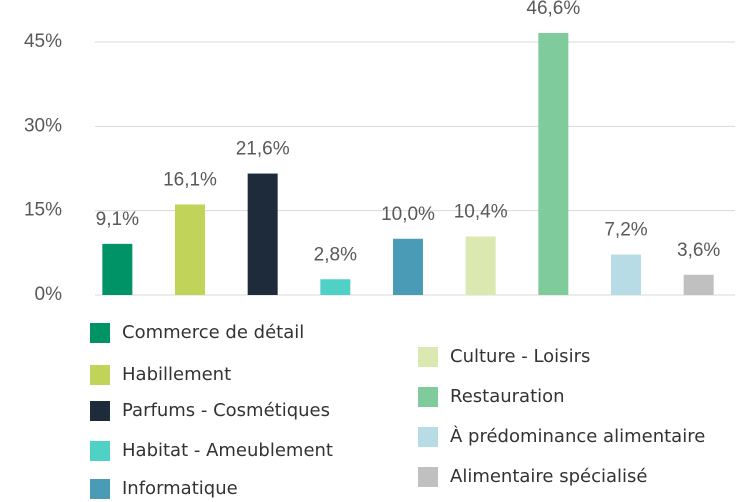  I want to click on y-tick-label: 30%, so click(43, 125).